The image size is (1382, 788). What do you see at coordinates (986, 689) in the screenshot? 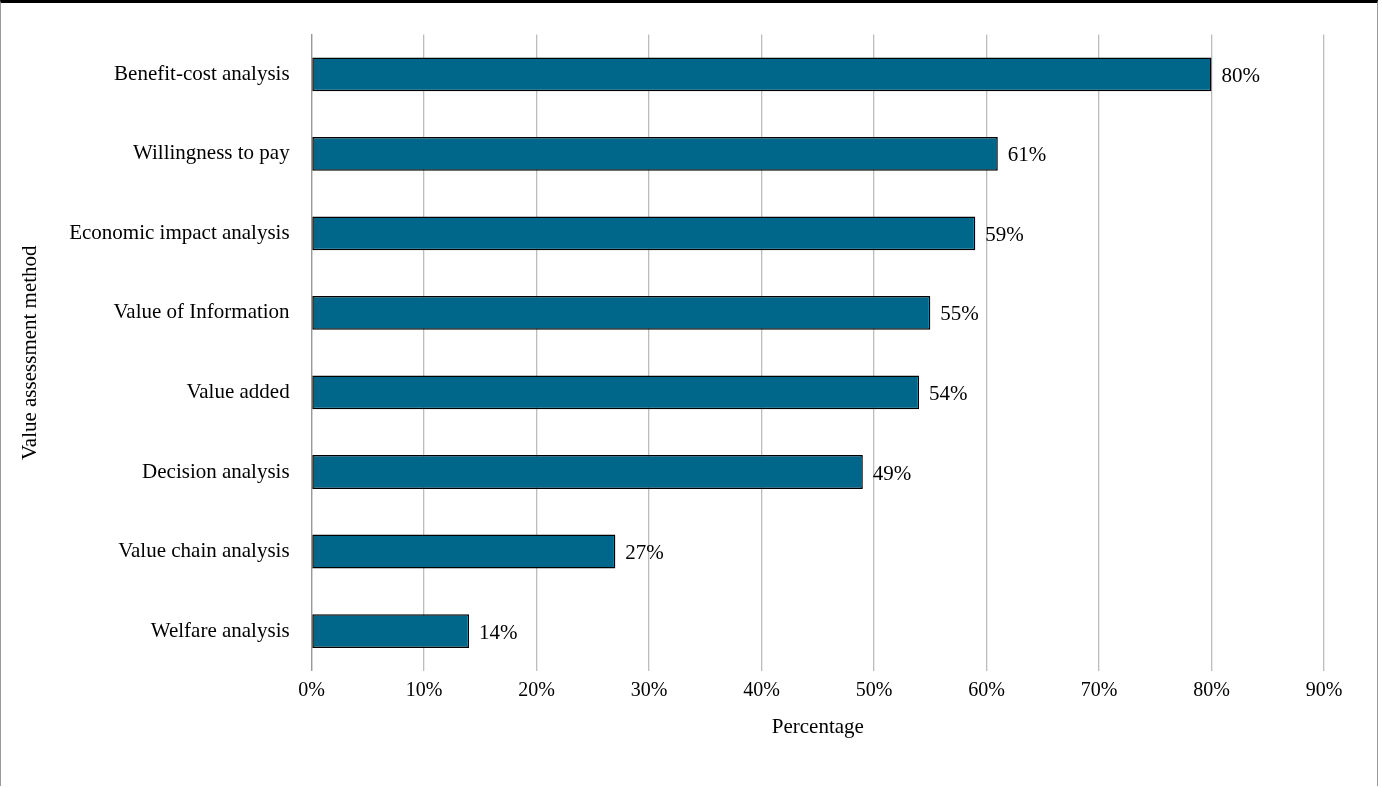
I see `x-tick-label: 60%` at bounding box center [986, 689].